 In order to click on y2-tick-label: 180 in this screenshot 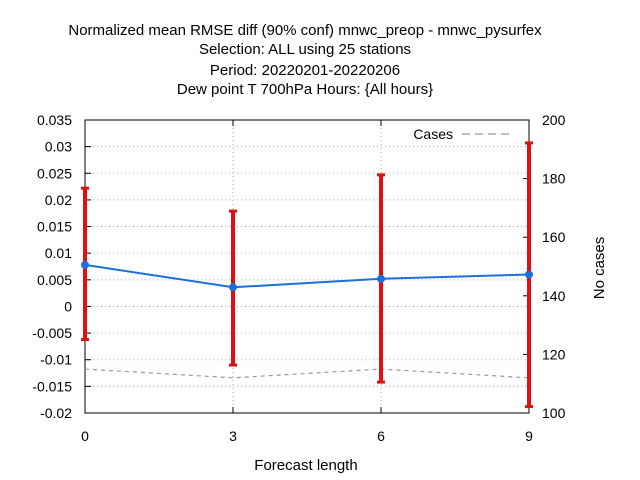, I will do `click(554, 179)`.